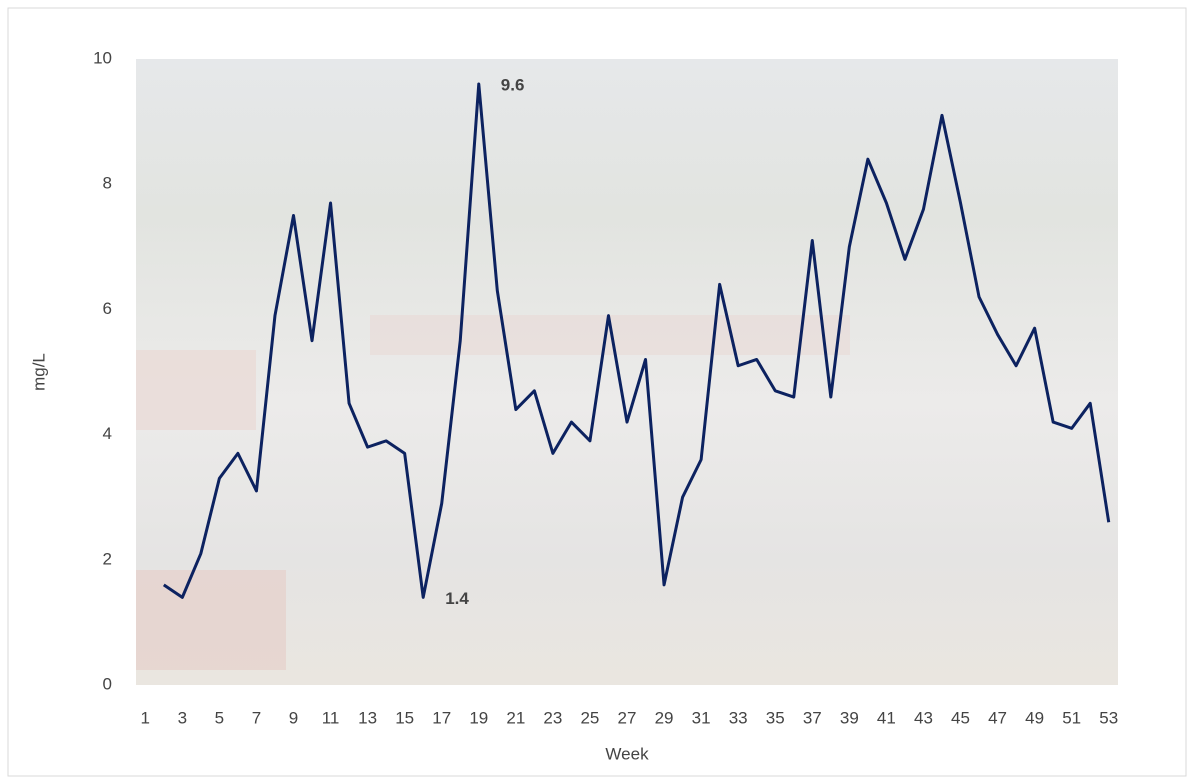 The width and height of the screenshot is (1190, 779). Describe the element at coordinates (219, 717) in the screenshot. I see `x-tick-label: 5` at that location.